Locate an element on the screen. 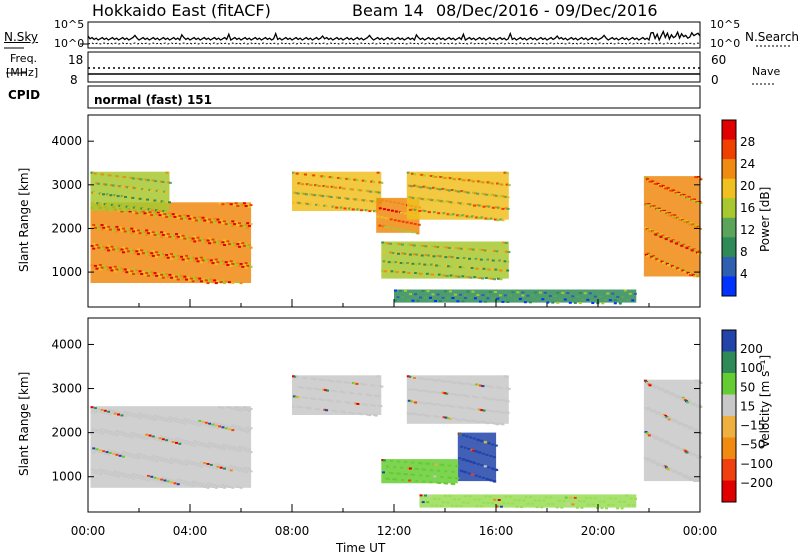 The height and width of the screenshot is (555, 800). power-colorbar-label: Power [dB] is located at coordinates (765, 219).